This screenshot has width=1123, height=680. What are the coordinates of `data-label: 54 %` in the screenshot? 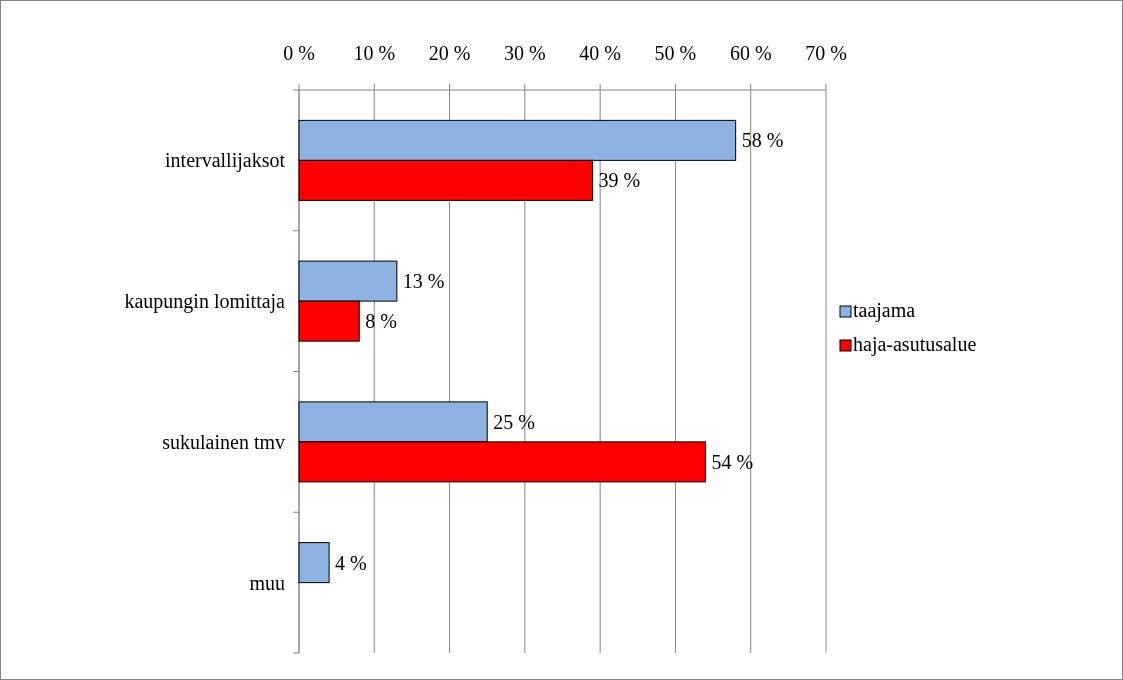 It's located at (732, 461).